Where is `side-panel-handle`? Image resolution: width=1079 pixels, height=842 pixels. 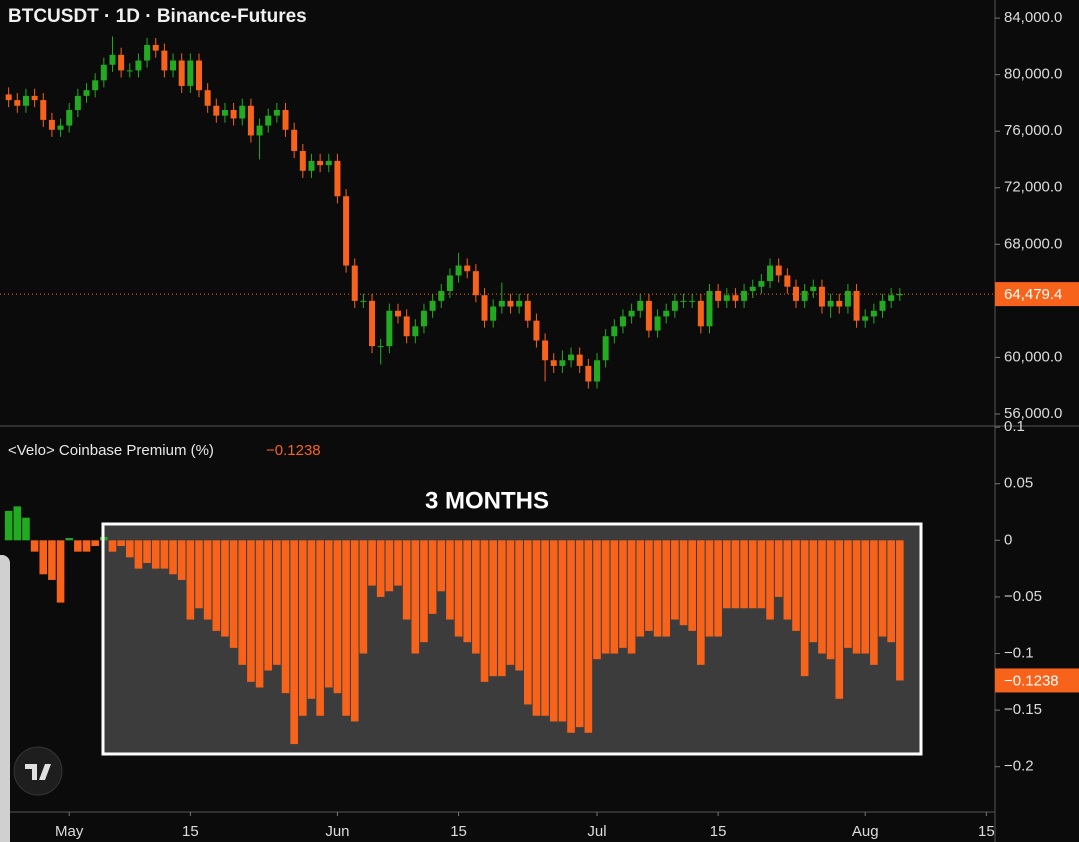
side-panel-handle is located at coordinates (5, 698).